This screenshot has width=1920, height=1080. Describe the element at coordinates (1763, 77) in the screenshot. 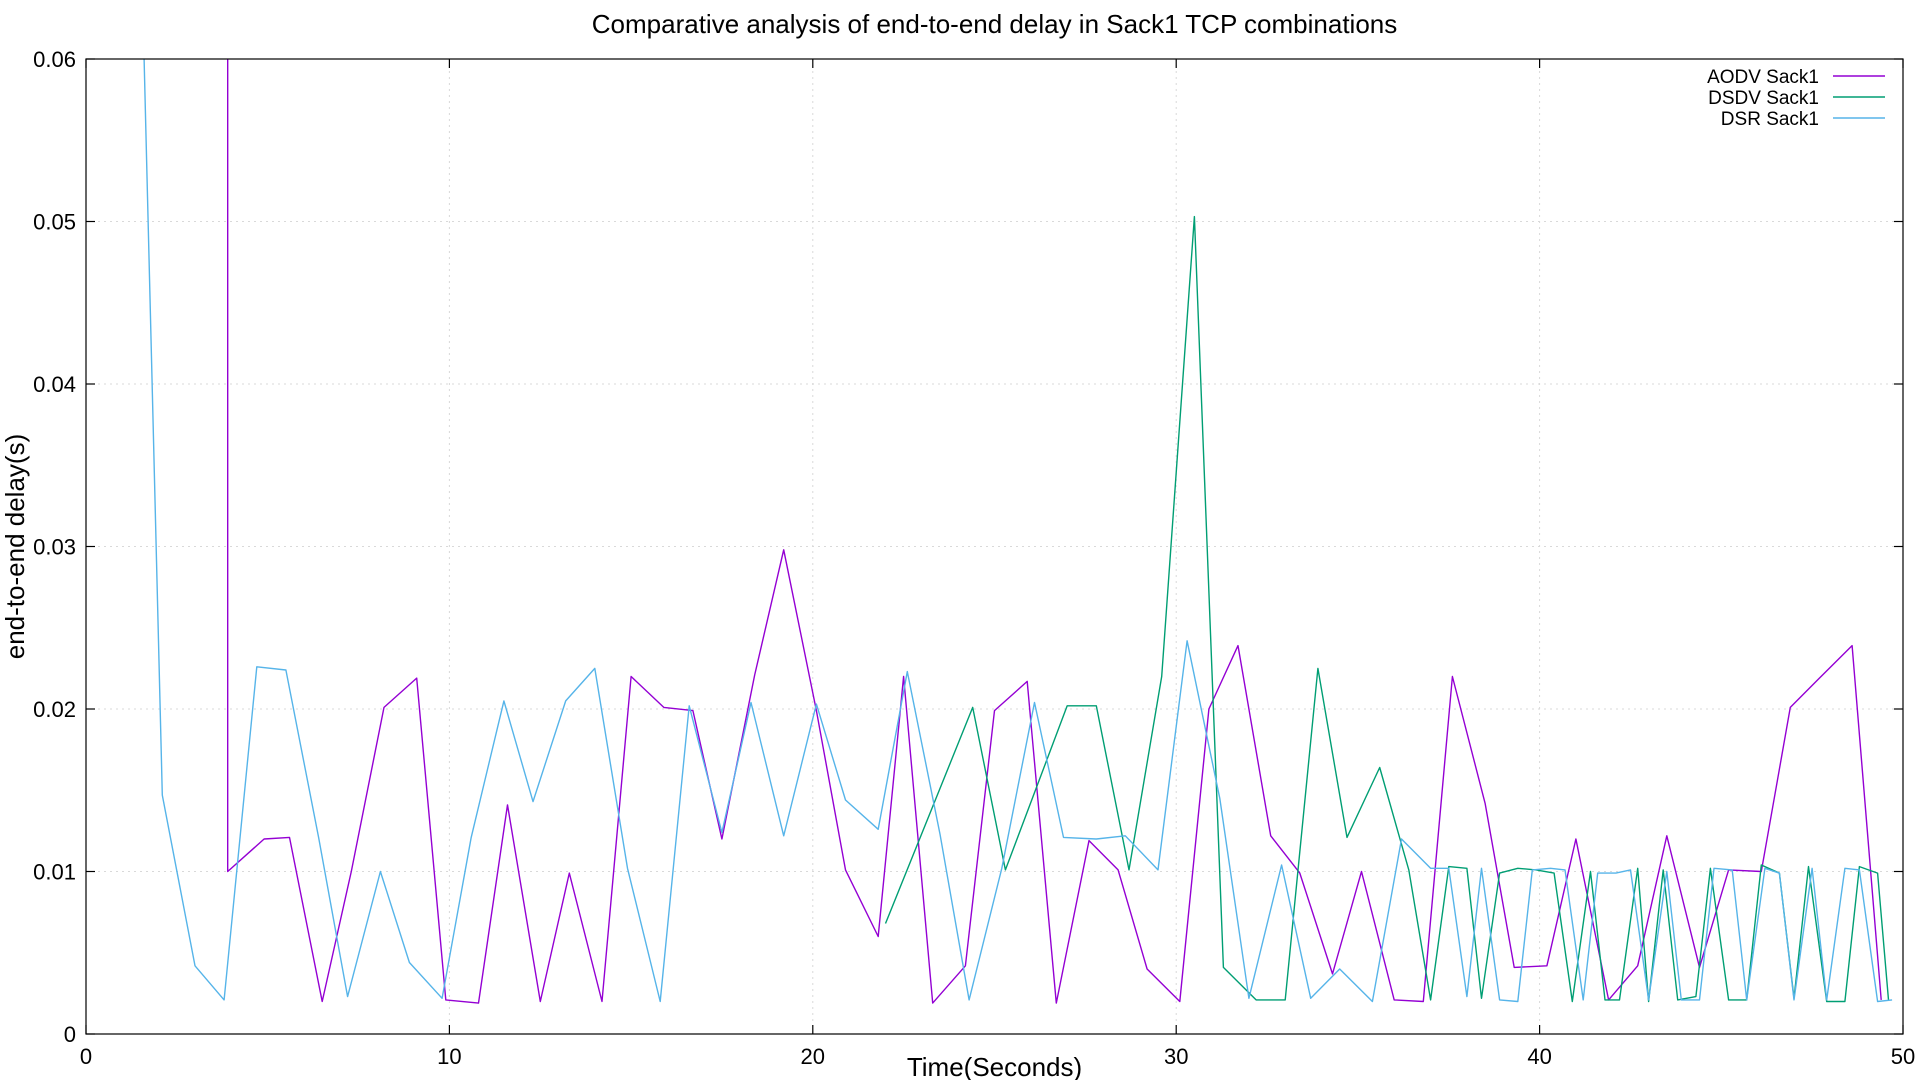

I see `legend-label-aodv-sack1: AODV Sack1` at that location.